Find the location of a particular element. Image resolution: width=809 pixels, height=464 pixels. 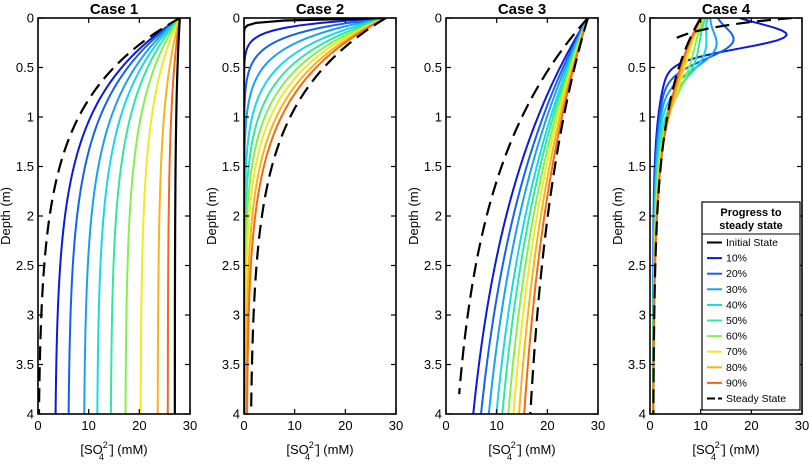

panel-3-curves is located at coordinates (523, 216).